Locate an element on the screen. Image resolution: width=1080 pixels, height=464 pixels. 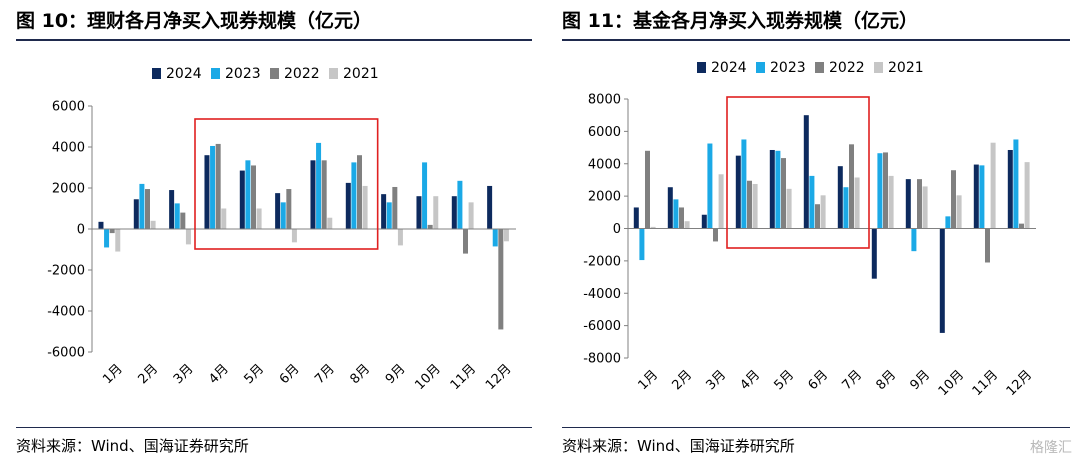
y-tick-label: -4000 is located at coordinates (66, 312).